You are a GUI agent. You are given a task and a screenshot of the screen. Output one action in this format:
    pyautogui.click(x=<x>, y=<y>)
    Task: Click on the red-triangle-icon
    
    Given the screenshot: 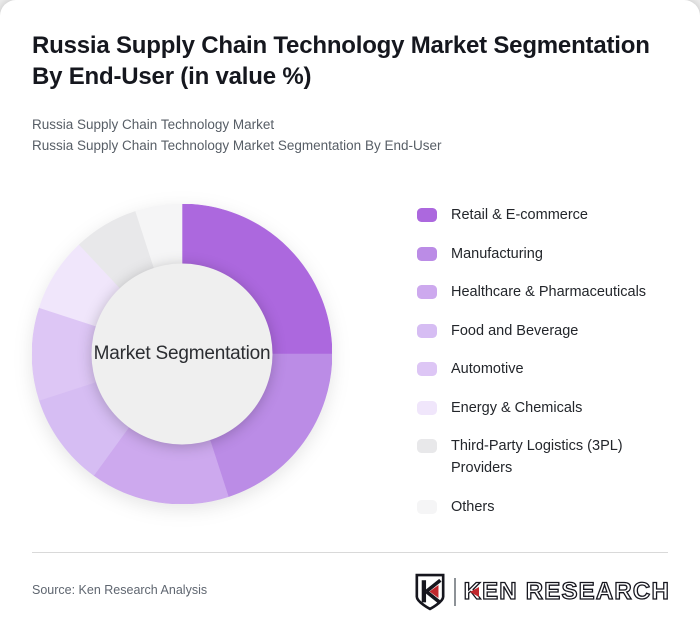 What is the action you would take?
    pyautogui.click(x=474, y=592)
    